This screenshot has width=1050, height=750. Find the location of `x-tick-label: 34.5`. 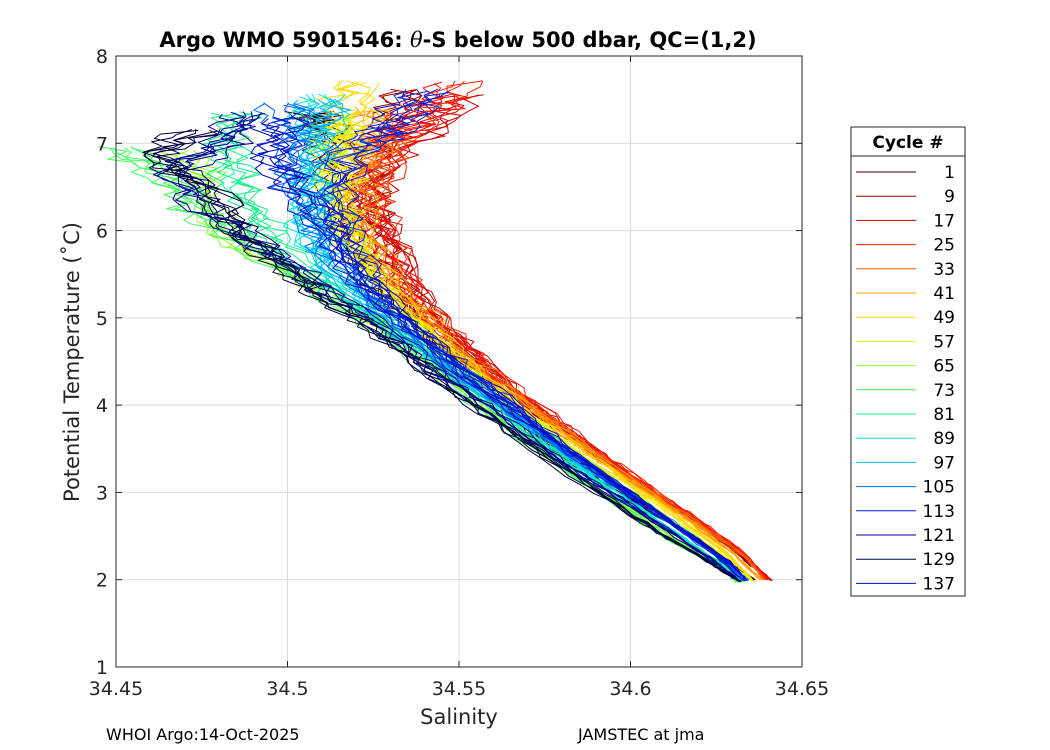

x-tick-label: 34.5 is located at coordinates (287, 689).